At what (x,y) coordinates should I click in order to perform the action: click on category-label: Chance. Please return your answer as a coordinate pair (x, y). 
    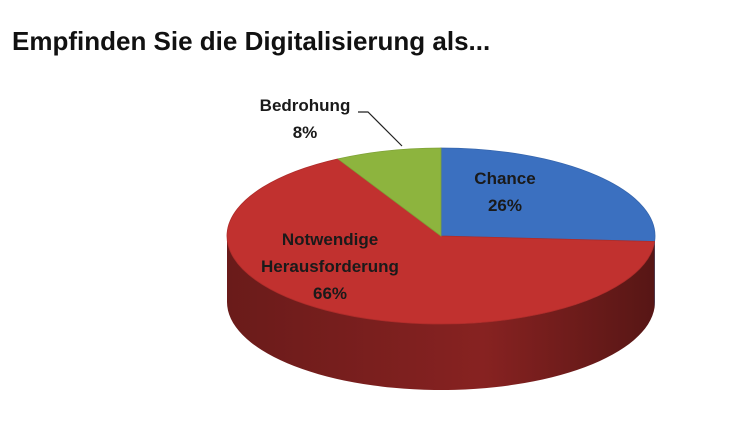
    Looking at the image, I should click on (505, 178).